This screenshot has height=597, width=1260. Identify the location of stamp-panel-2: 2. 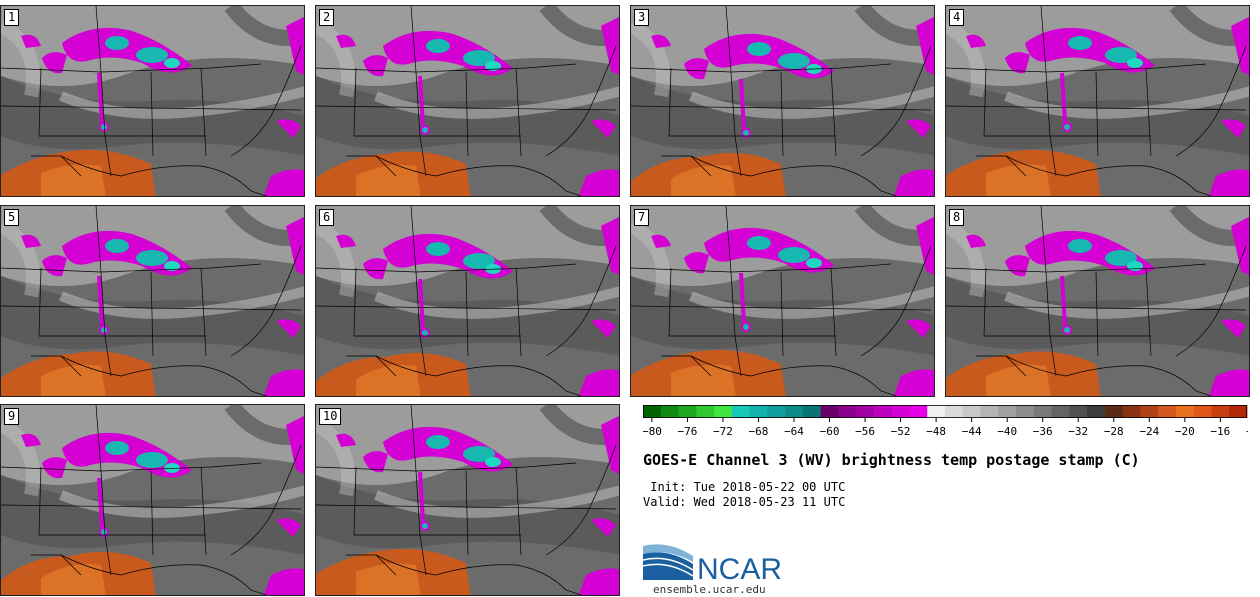
(467, 101).